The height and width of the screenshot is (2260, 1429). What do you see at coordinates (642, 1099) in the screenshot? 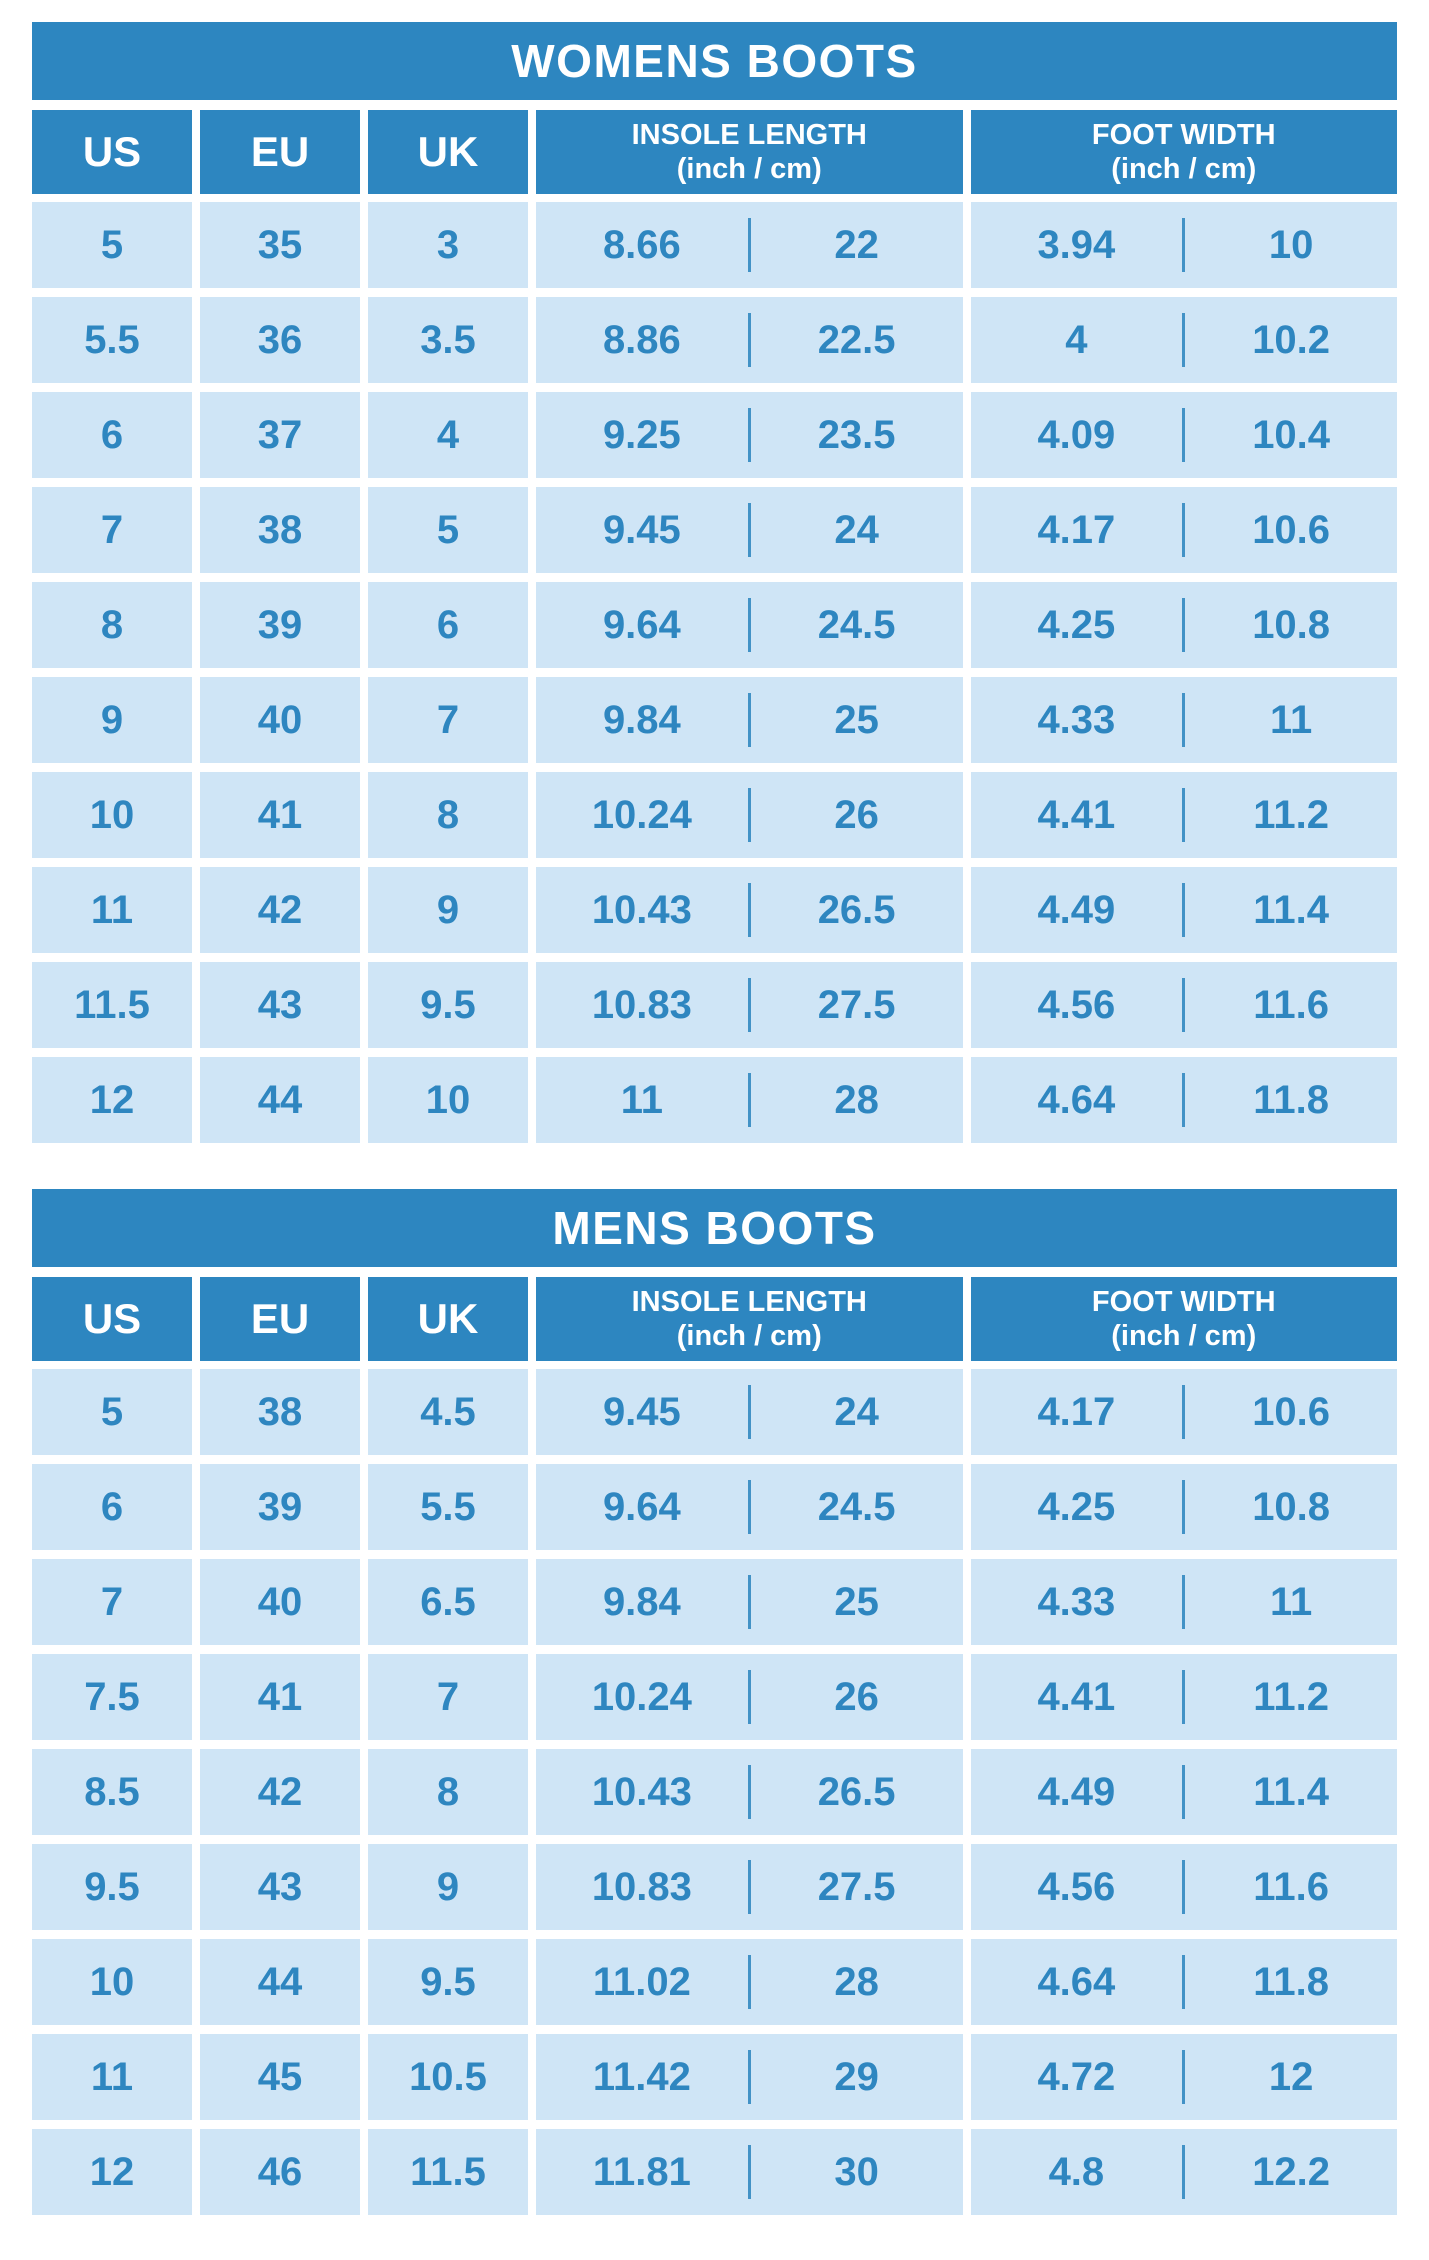
I see `insole-length-cell-inch-value: 11` at bounding box center [642, 1099].